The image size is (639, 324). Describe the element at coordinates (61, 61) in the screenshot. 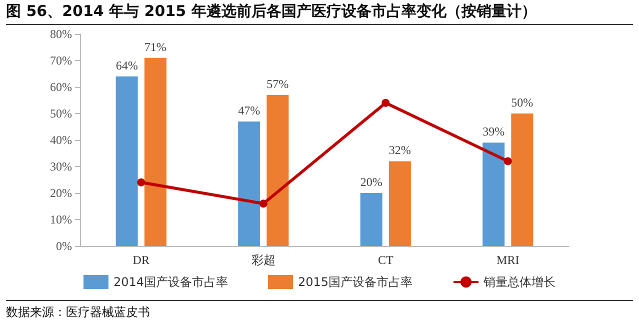

I see `y-tick-label: 70%` at that location.